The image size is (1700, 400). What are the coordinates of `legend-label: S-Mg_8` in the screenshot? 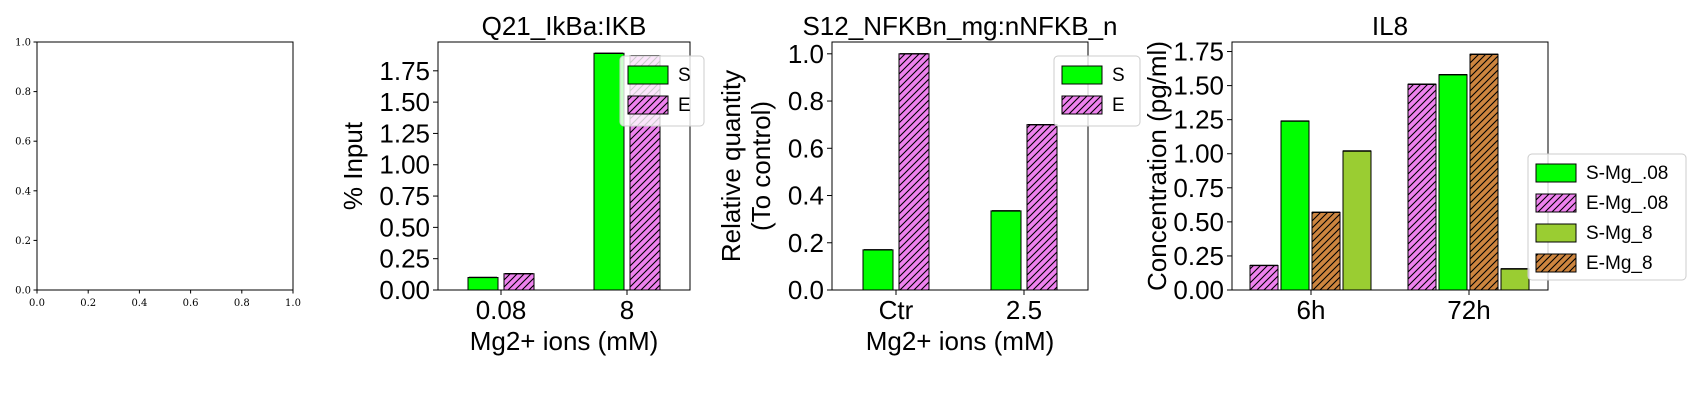 It's located at (1619, 233).